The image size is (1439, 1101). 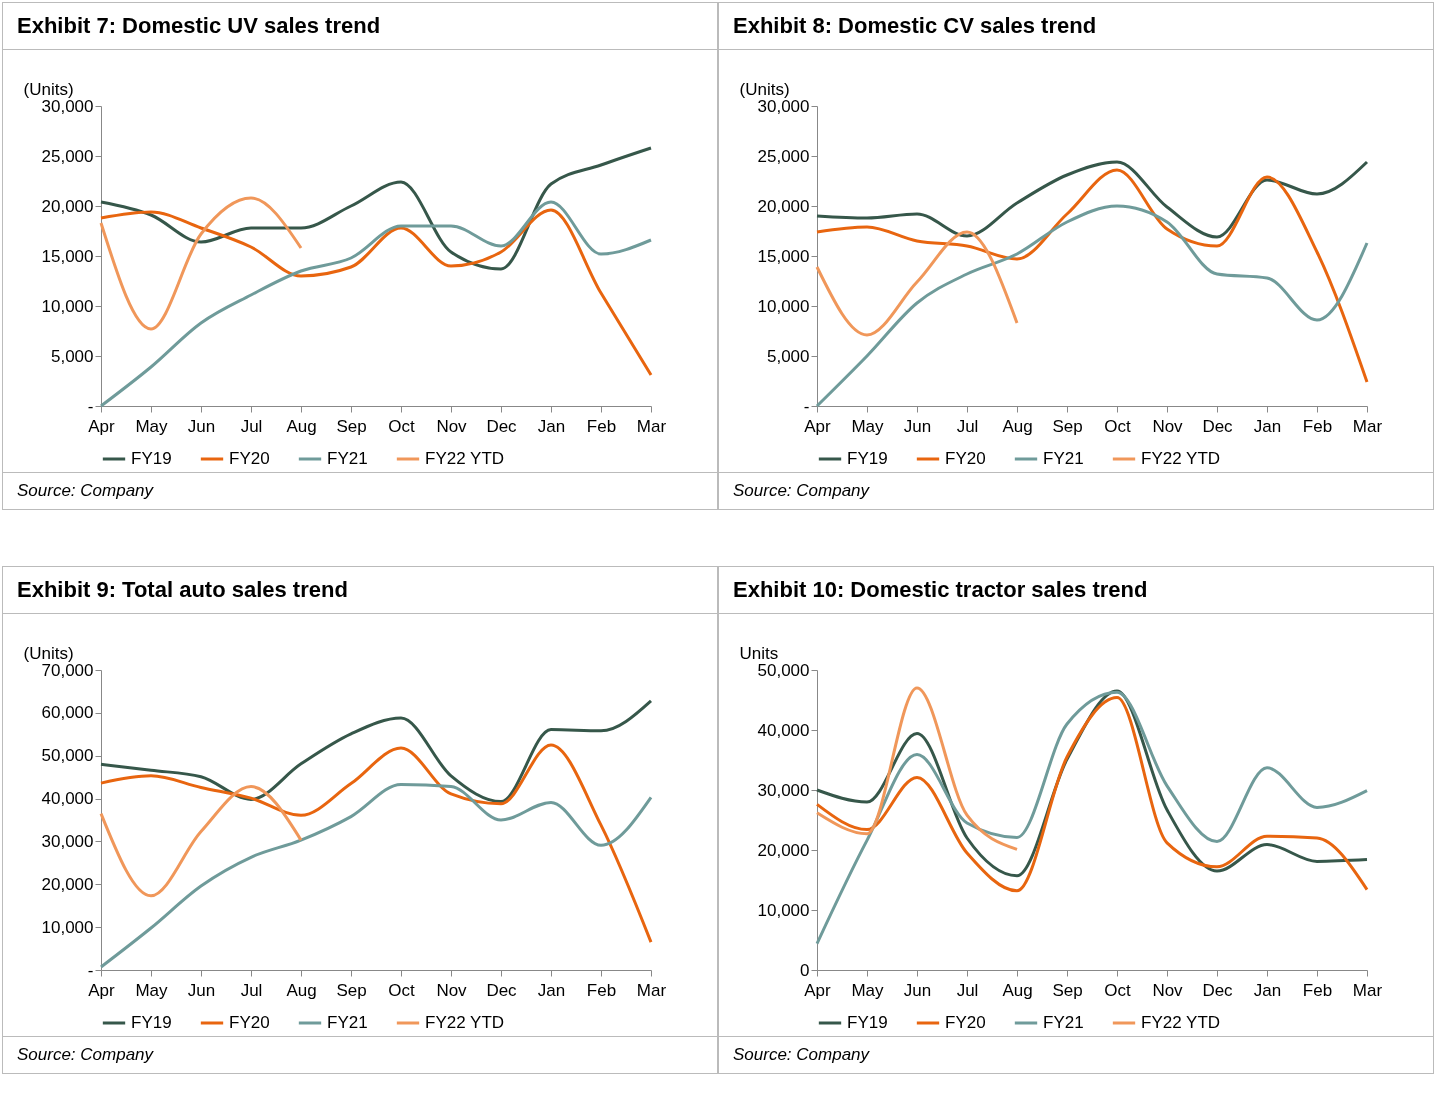 What do you see at coordinates (67, 713) in the screenshot?
I see `y-tick-label: 60,000` at bounding box center [67, 713].